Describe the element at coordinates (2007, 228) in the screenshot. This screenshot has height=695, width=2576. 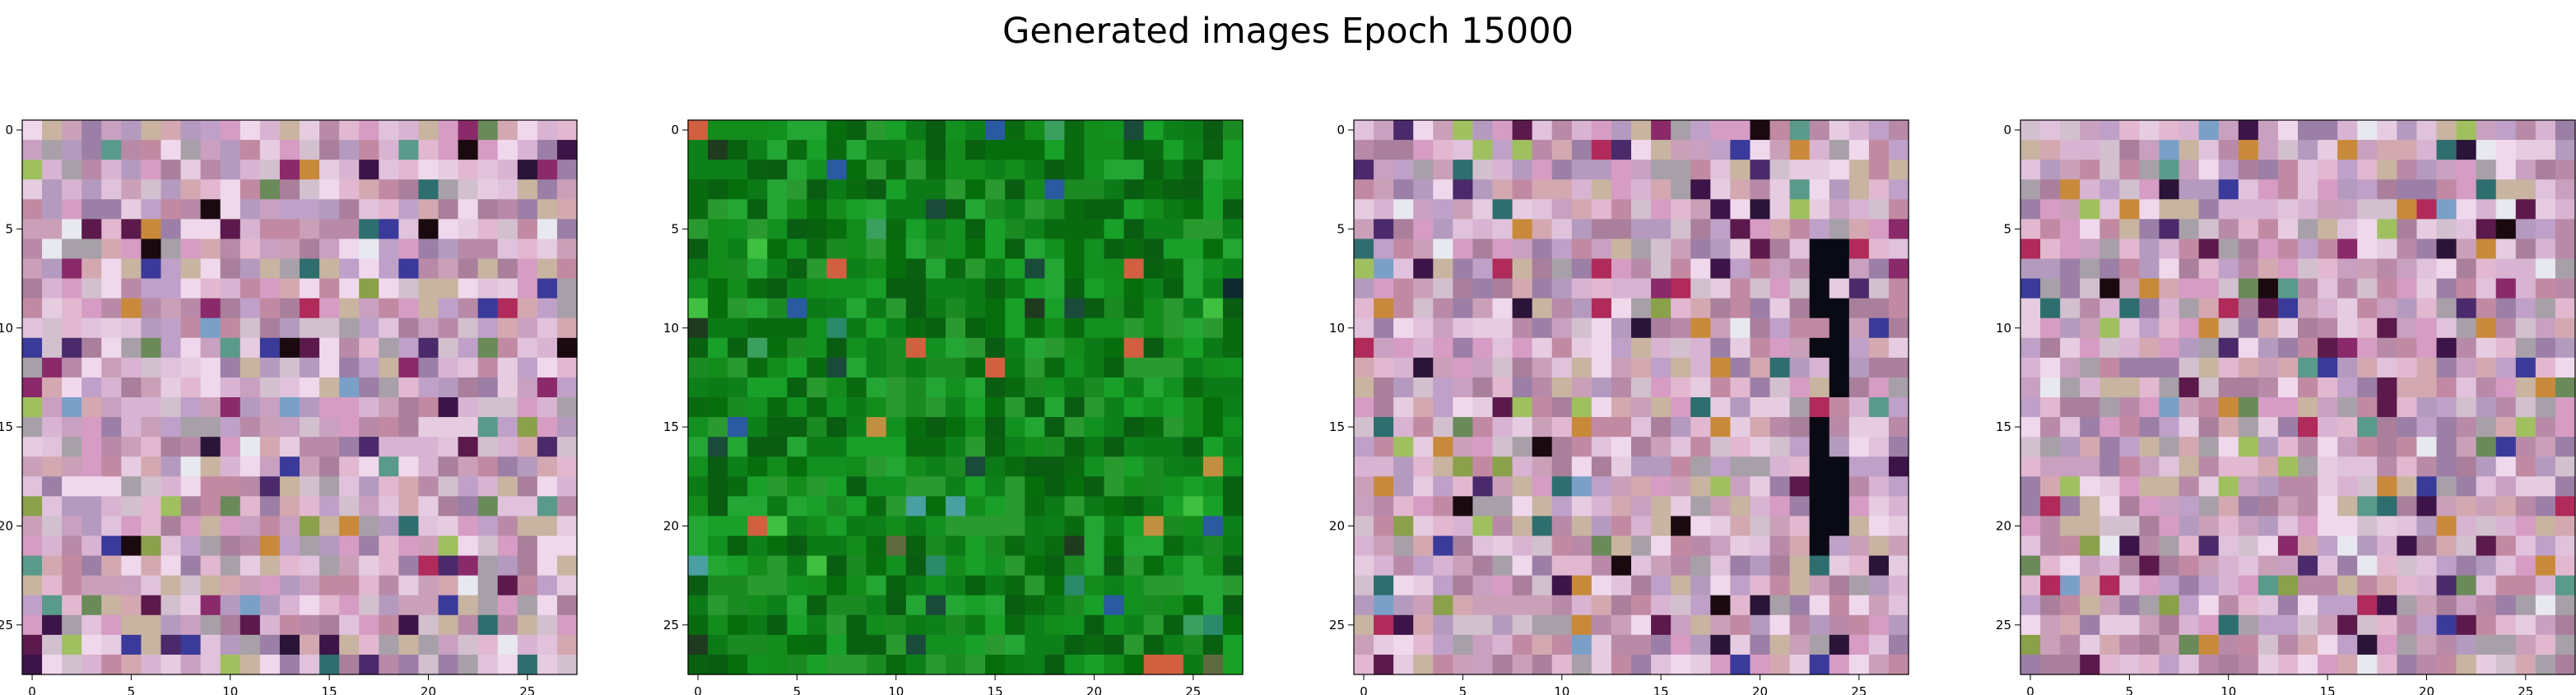
I see `y-tick-label: 5` at that location.